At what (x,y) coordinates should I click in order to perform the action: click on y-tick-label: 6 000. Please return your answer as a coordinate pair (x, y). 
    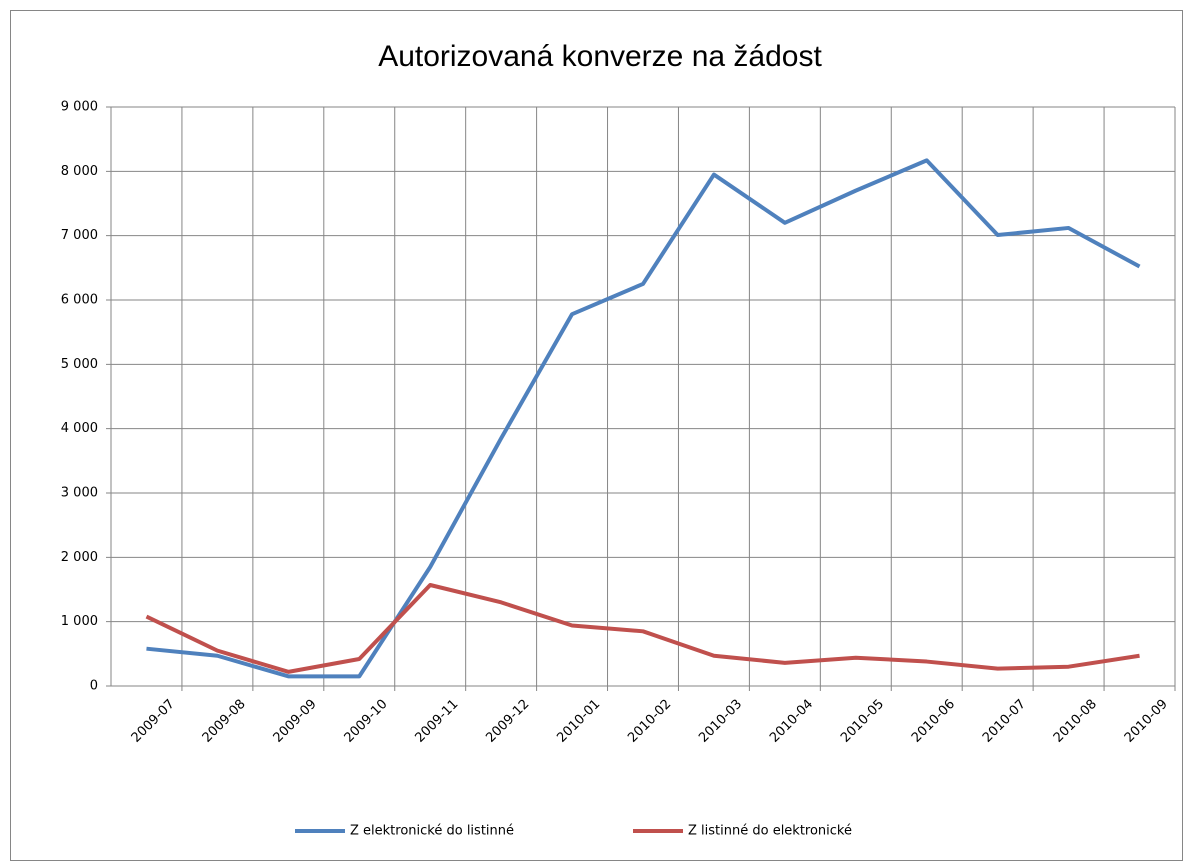
    Looking at the image, I should click on (79, 300).